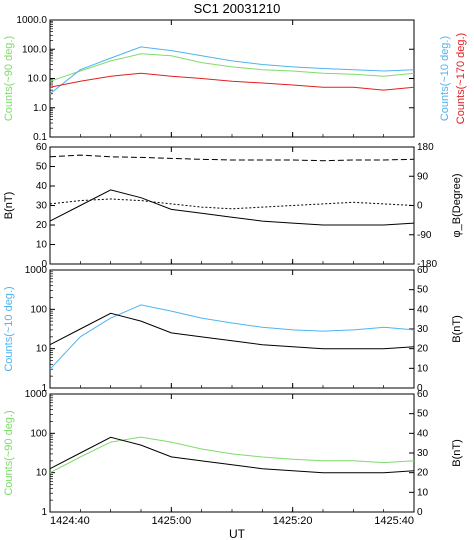 Image resolution: width=474 pixels, height=540 pixels. Describe the element at coordinates (42, 186) in the screenshot. I see `y-tick-label: 40` at that location.